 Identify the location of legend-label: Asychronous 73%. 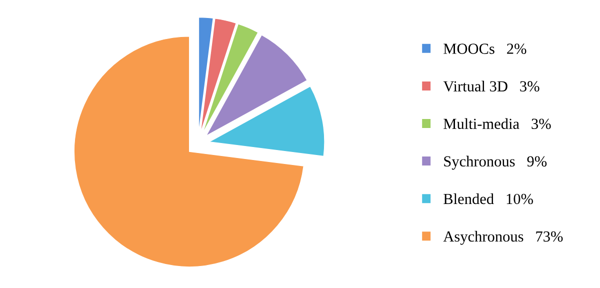
(503, 237).